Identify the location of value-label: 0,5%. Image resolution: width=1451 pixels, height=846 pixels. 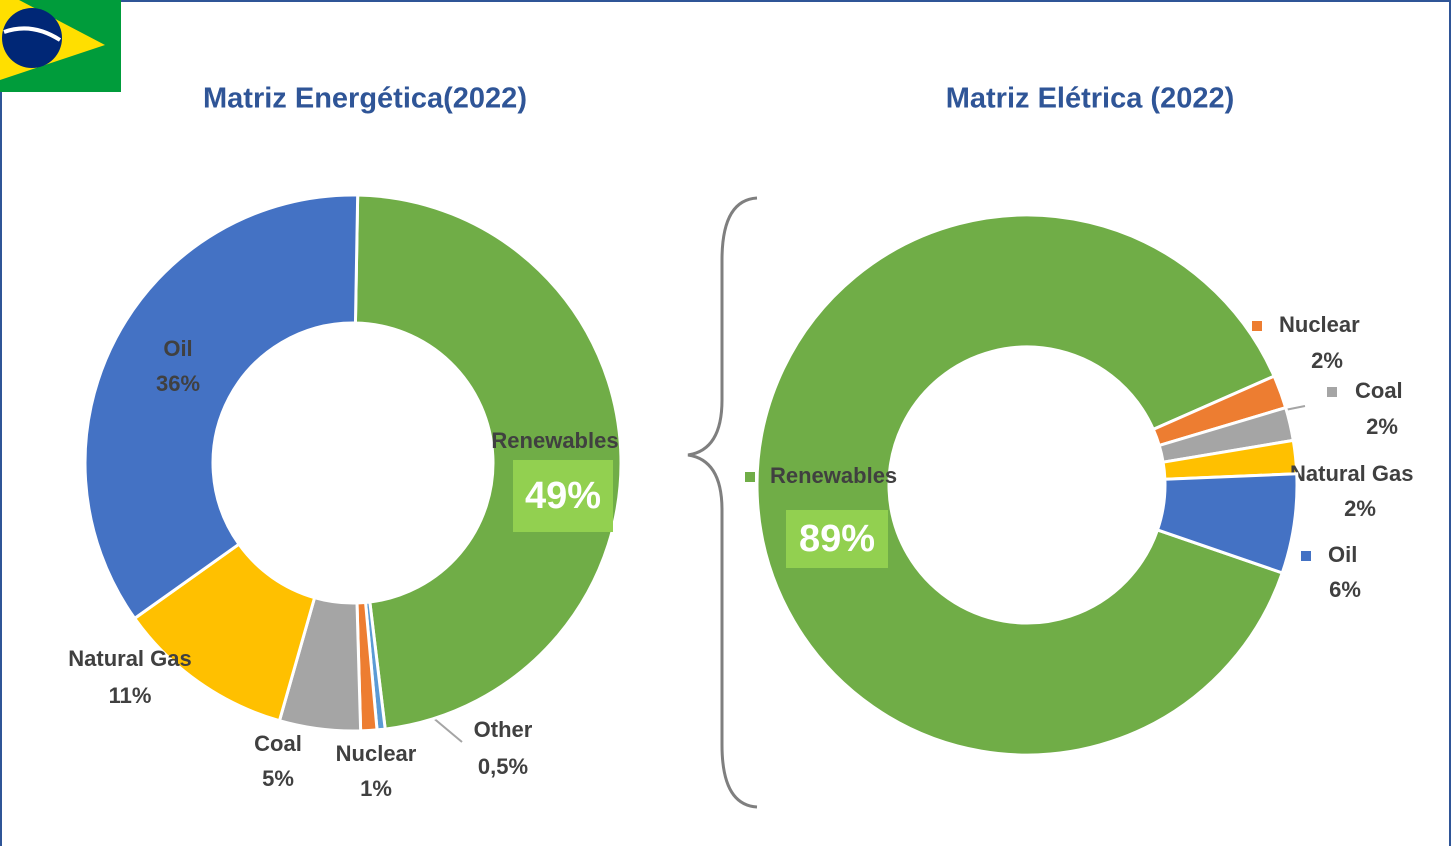
(503, 766).